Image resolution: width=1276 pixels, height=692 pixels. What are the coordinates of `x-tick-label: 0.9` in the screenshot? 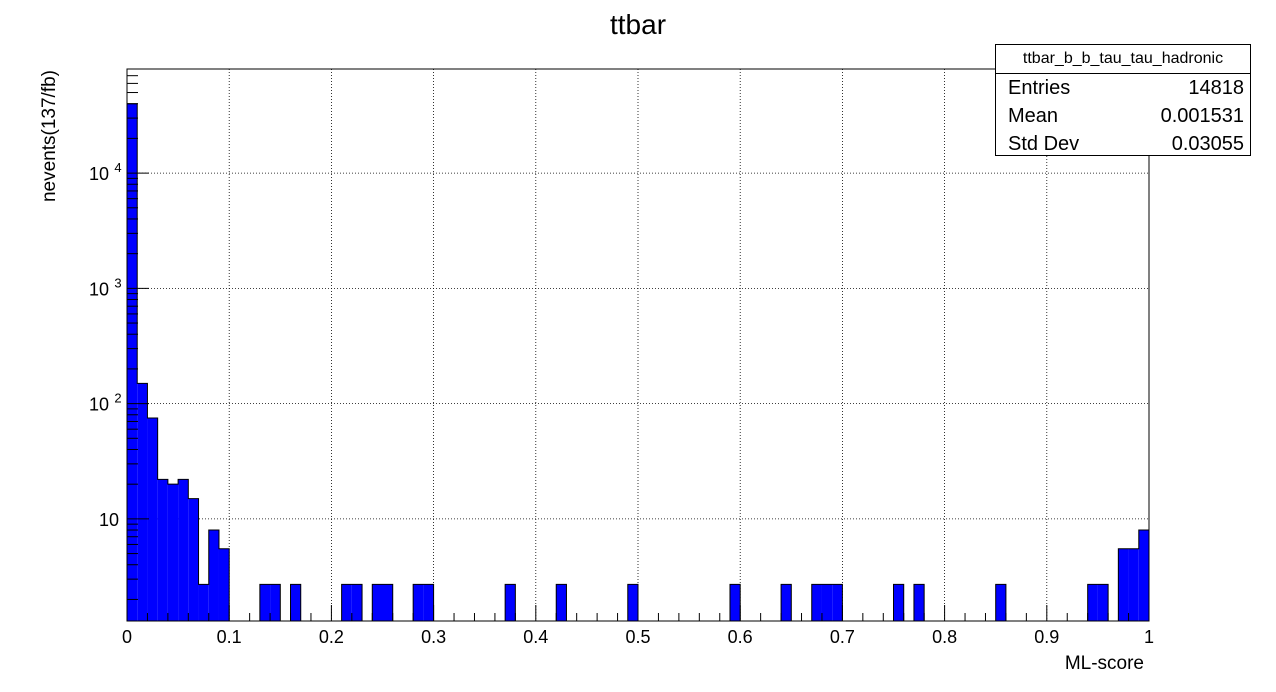 It's located at (1046, 637).